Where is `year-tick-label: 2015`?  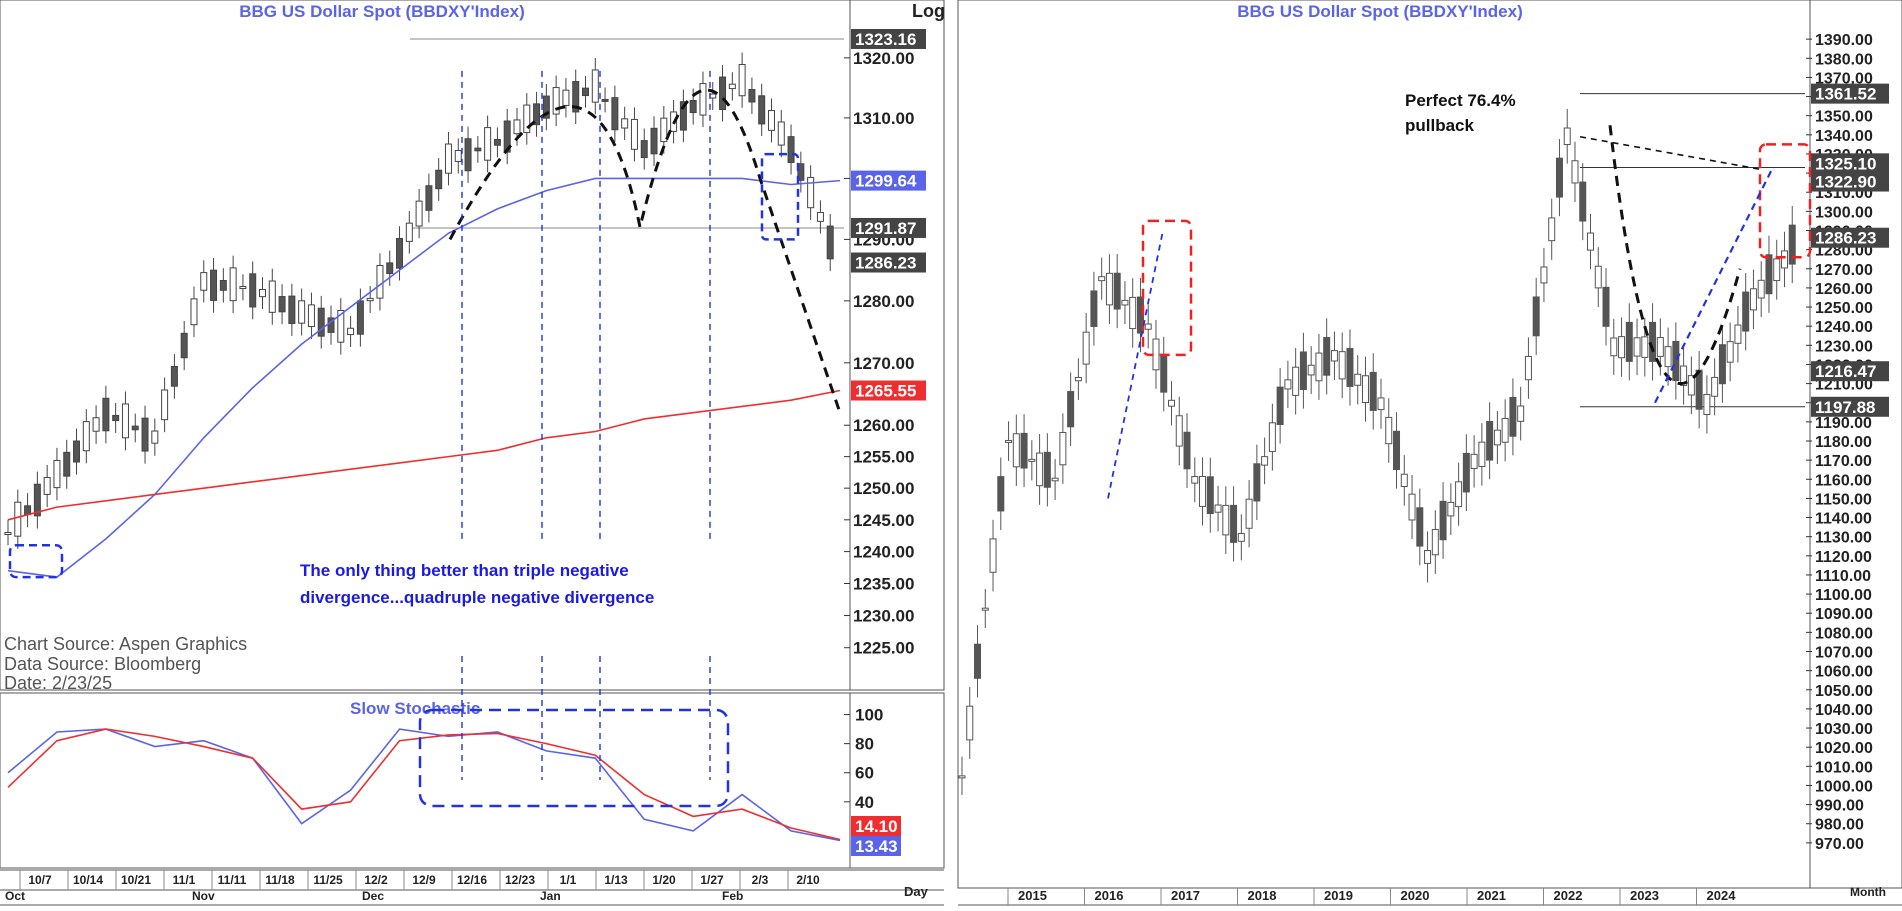
year-tick-label: 2015 is located at coordinates (1032, 895).